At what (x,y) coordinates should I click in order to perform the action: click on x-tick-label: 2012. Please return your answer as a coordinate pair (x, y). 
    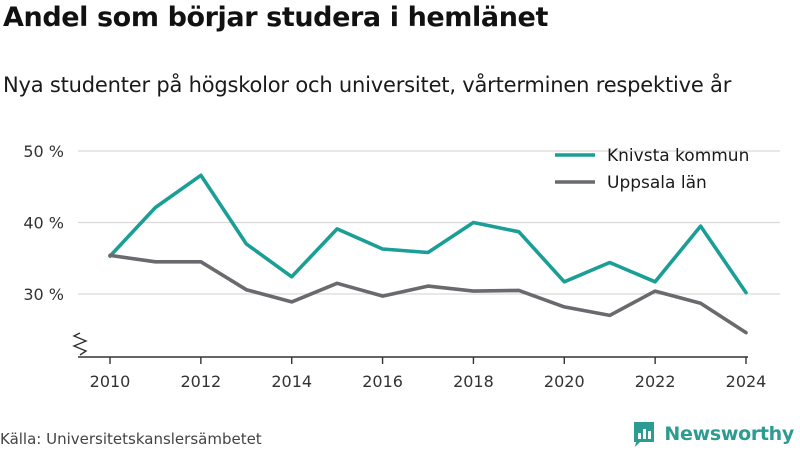
    Looking at the image, I should click on (200, 381).